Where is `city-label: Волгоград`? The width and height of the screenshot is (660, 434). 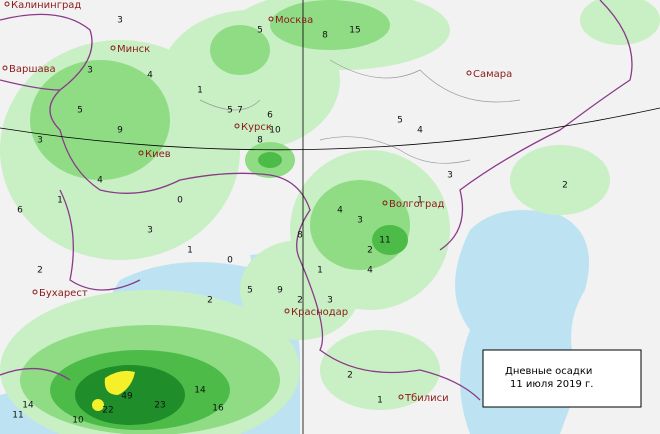 city-label: Волгоград is located at coordinates (416, 204).